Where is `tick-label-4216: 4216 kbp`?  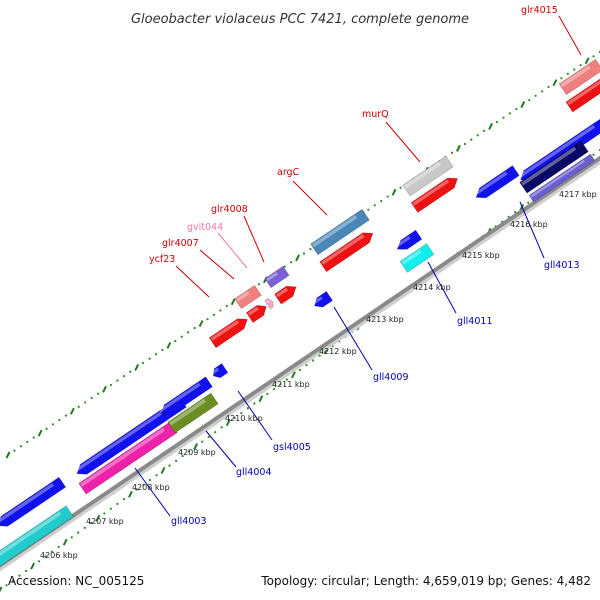 tick-label-4216: 4216 kbp is located at coordinates (529, 224).